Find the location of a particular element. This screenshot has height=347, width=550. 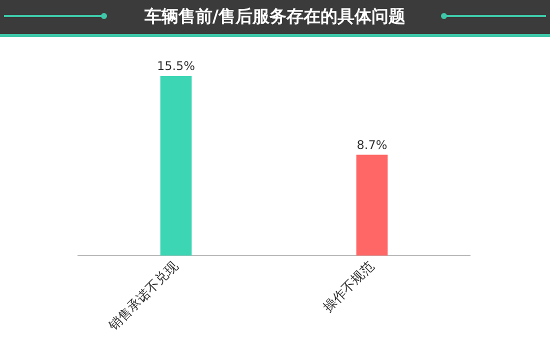

x-tick-label: 操作不规范 is located at coordinates (348, 286).